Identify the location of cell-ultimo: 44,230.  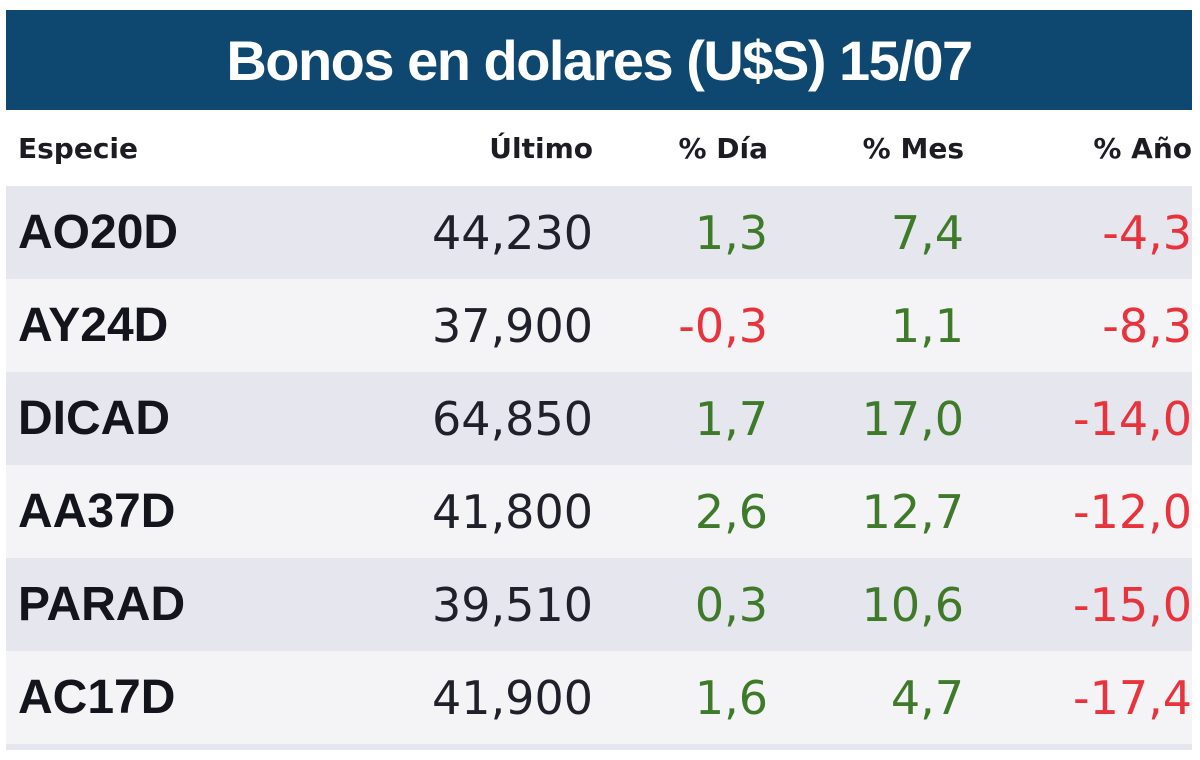
(512, 232).